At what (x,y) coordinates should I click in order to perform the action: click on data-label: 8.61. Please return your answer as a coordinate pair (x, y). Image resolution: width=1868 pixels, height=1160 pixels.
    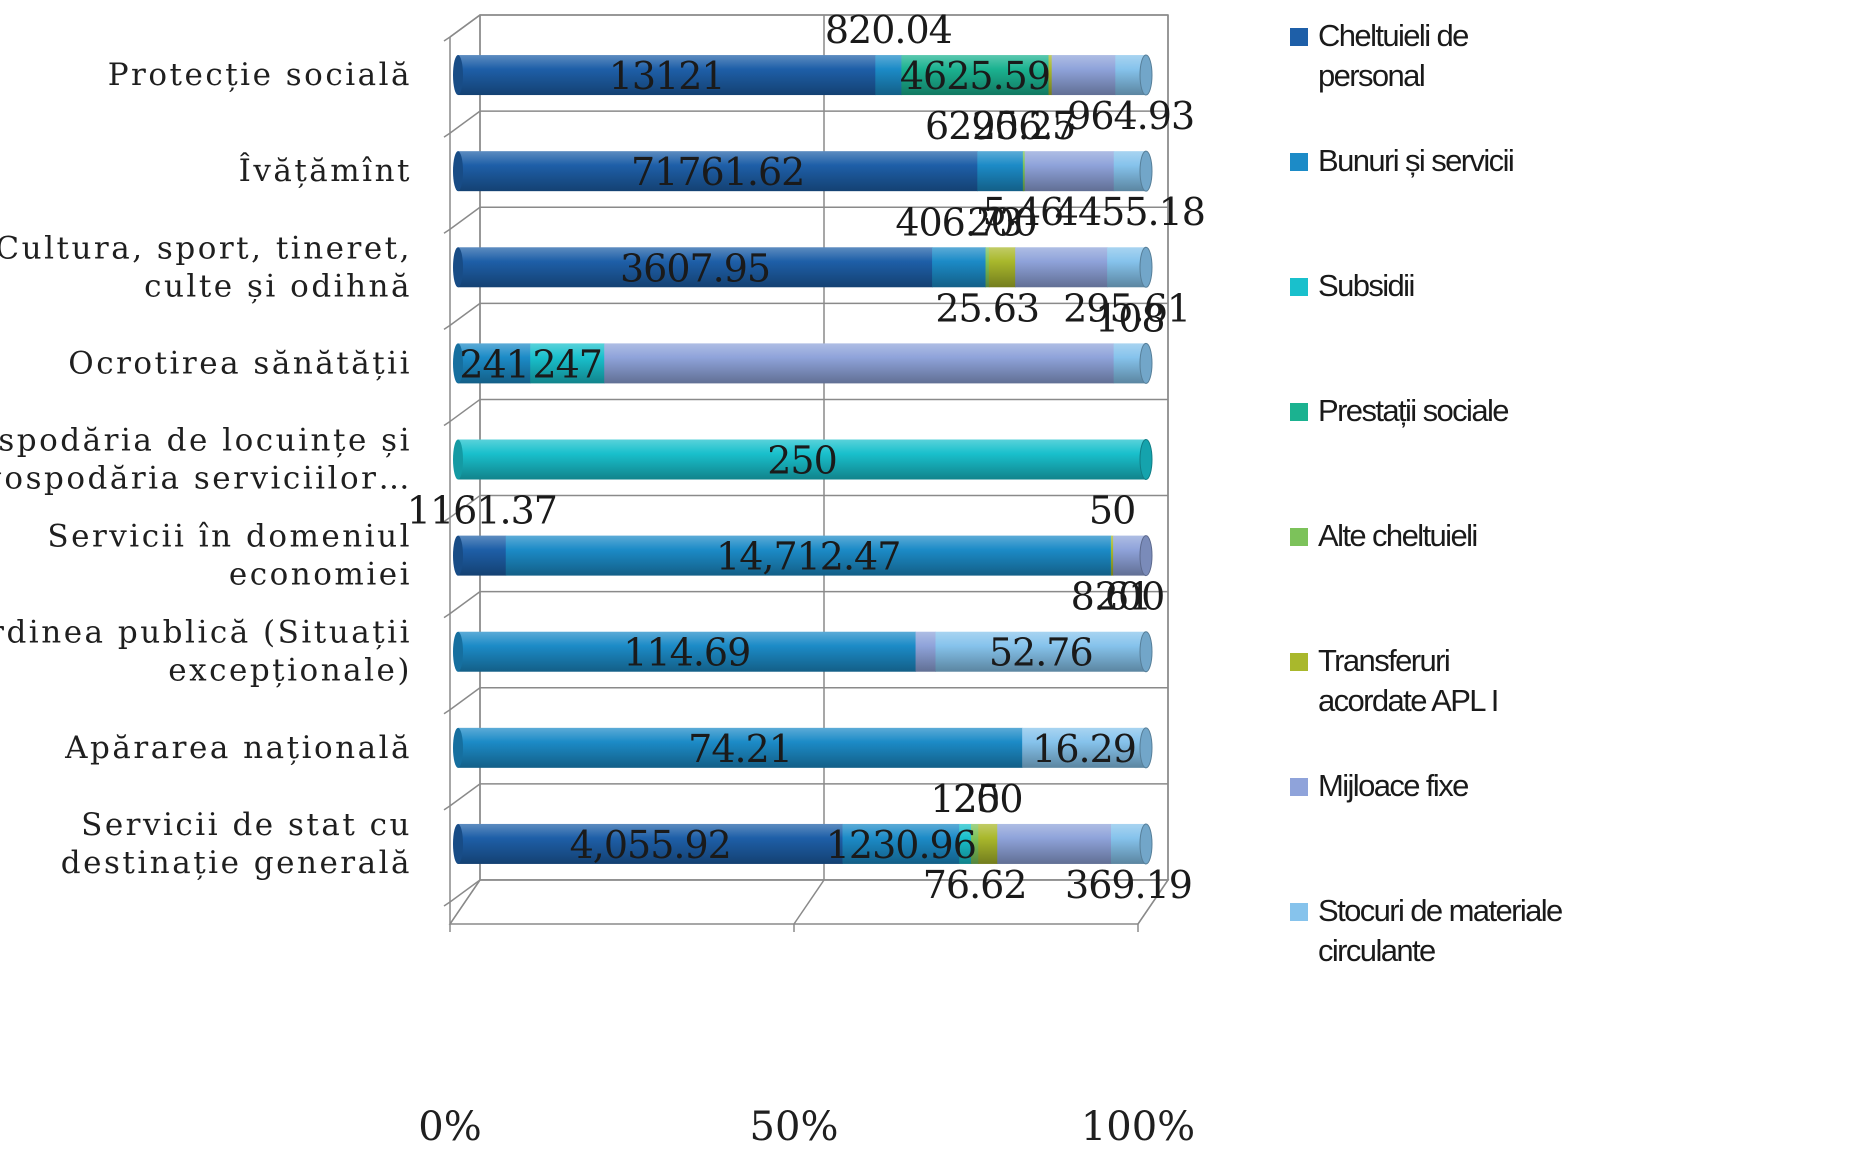
    Looking at the image, I should click on (1111, 597).